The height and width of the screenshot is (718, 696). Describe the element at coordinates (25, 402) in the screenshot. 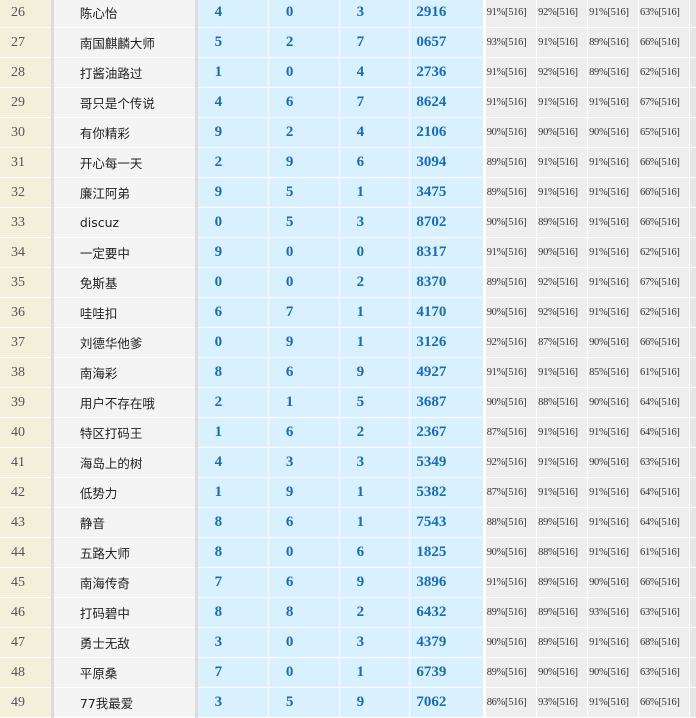

I see `rank-cell: 39` at that location.